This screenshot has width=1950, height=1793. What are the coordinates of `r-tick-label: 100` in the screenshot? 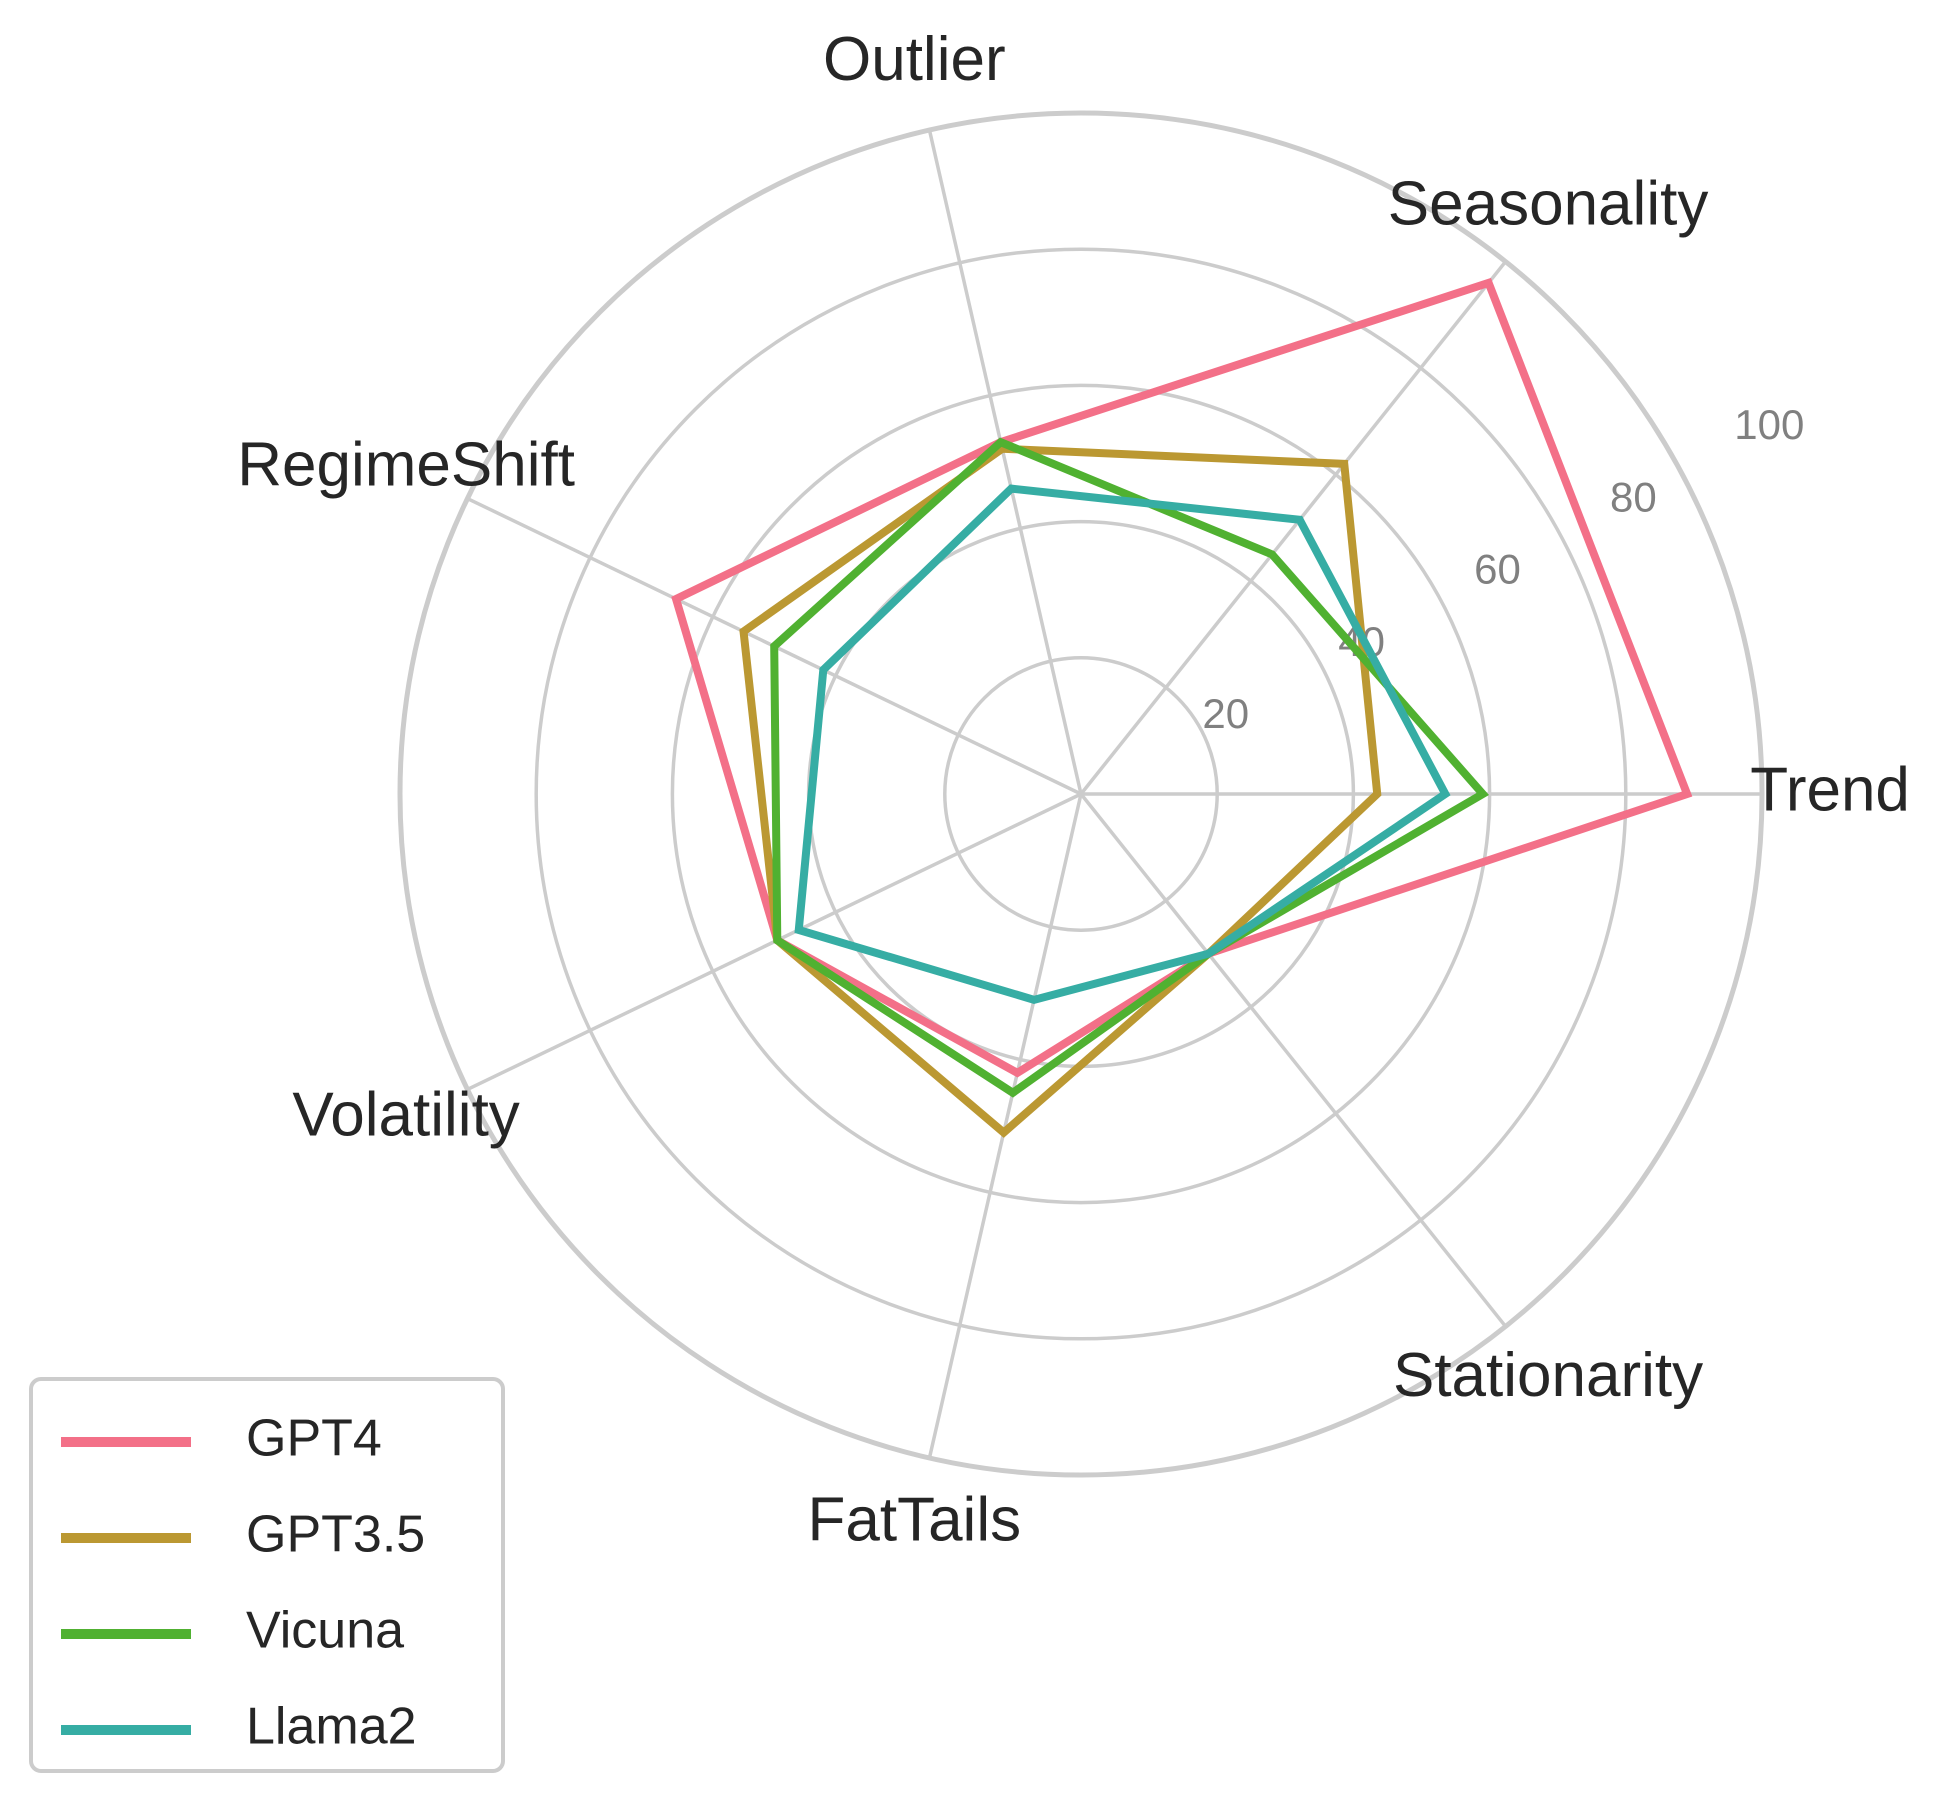 It's located at (1769, 424).